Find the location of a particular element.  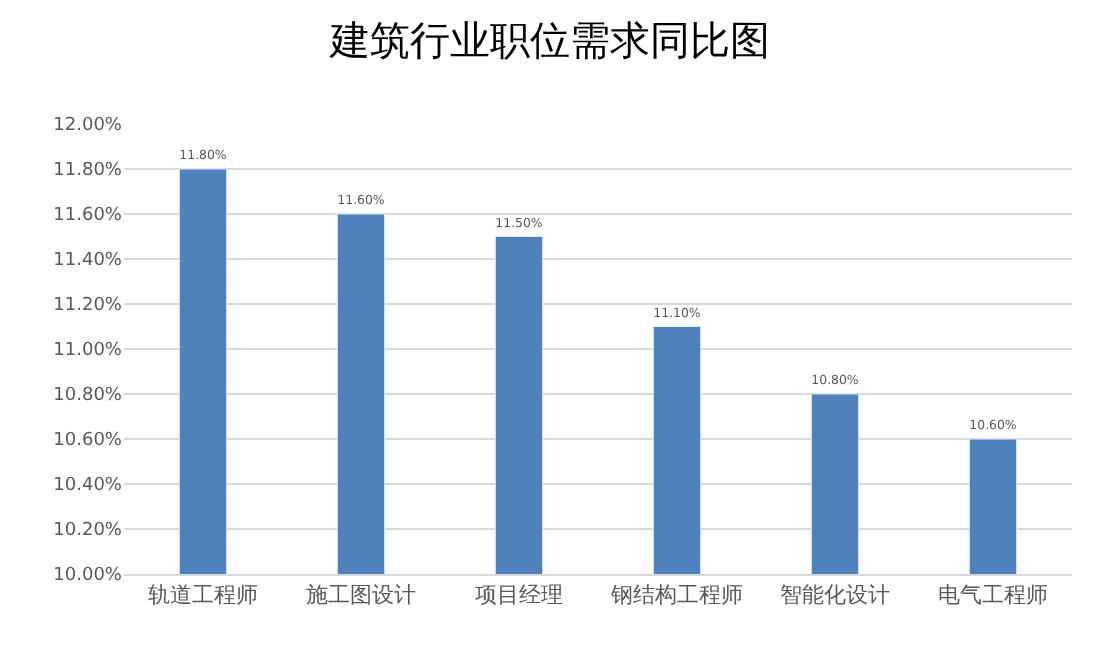

x-tick-label: 轨道工程师 is located at coordinates (203, 595).